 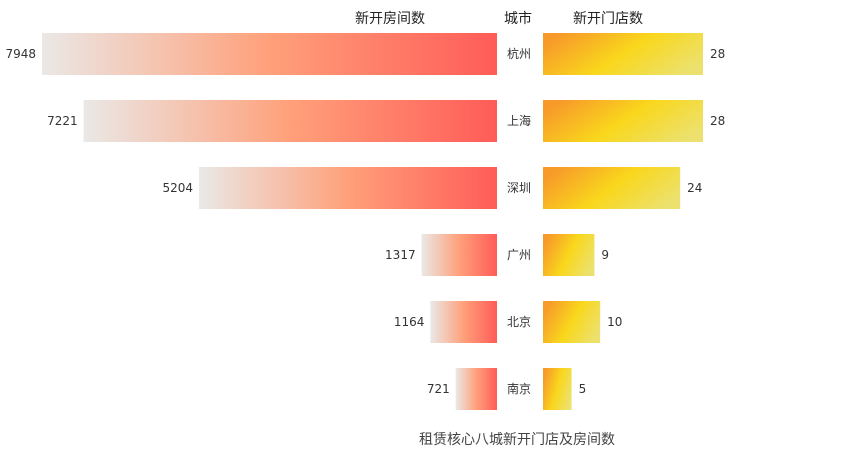 I want to click on rooms-value-label: 7948, so click(x=20, y=54).